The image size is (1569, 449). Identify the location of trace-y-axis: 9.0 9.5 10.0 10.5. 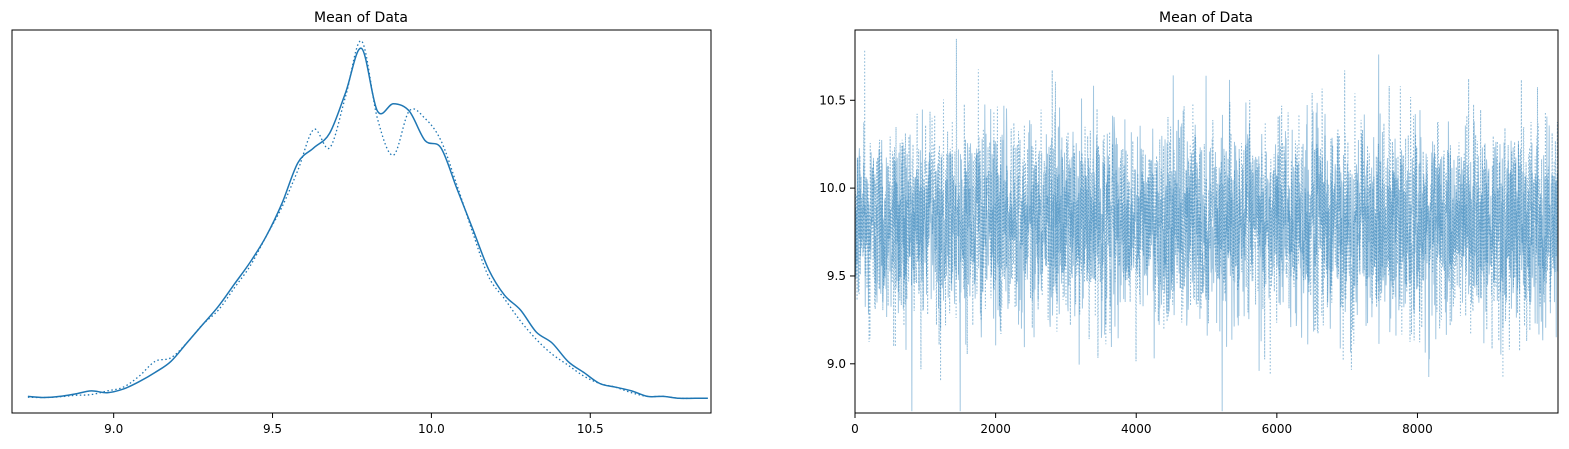
(837, 232).